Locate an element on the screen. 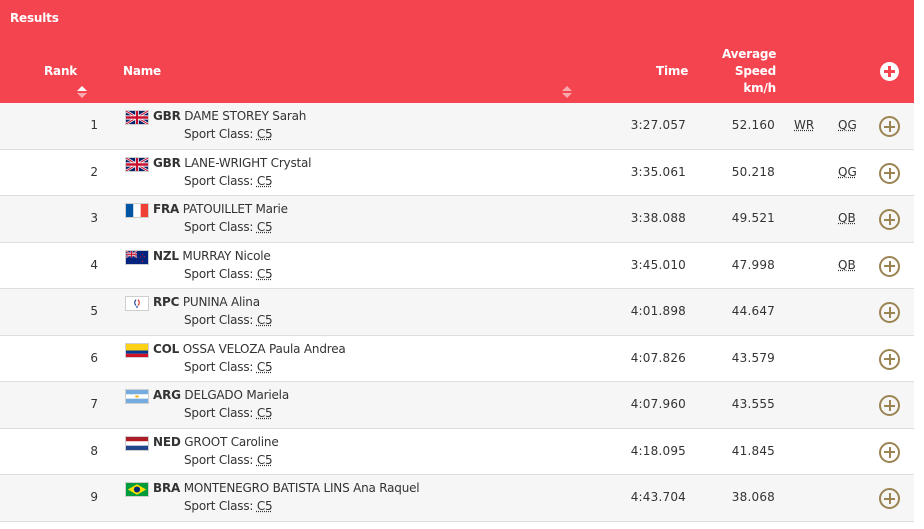  noc-code: ARG is located at coordinates (167, 395).